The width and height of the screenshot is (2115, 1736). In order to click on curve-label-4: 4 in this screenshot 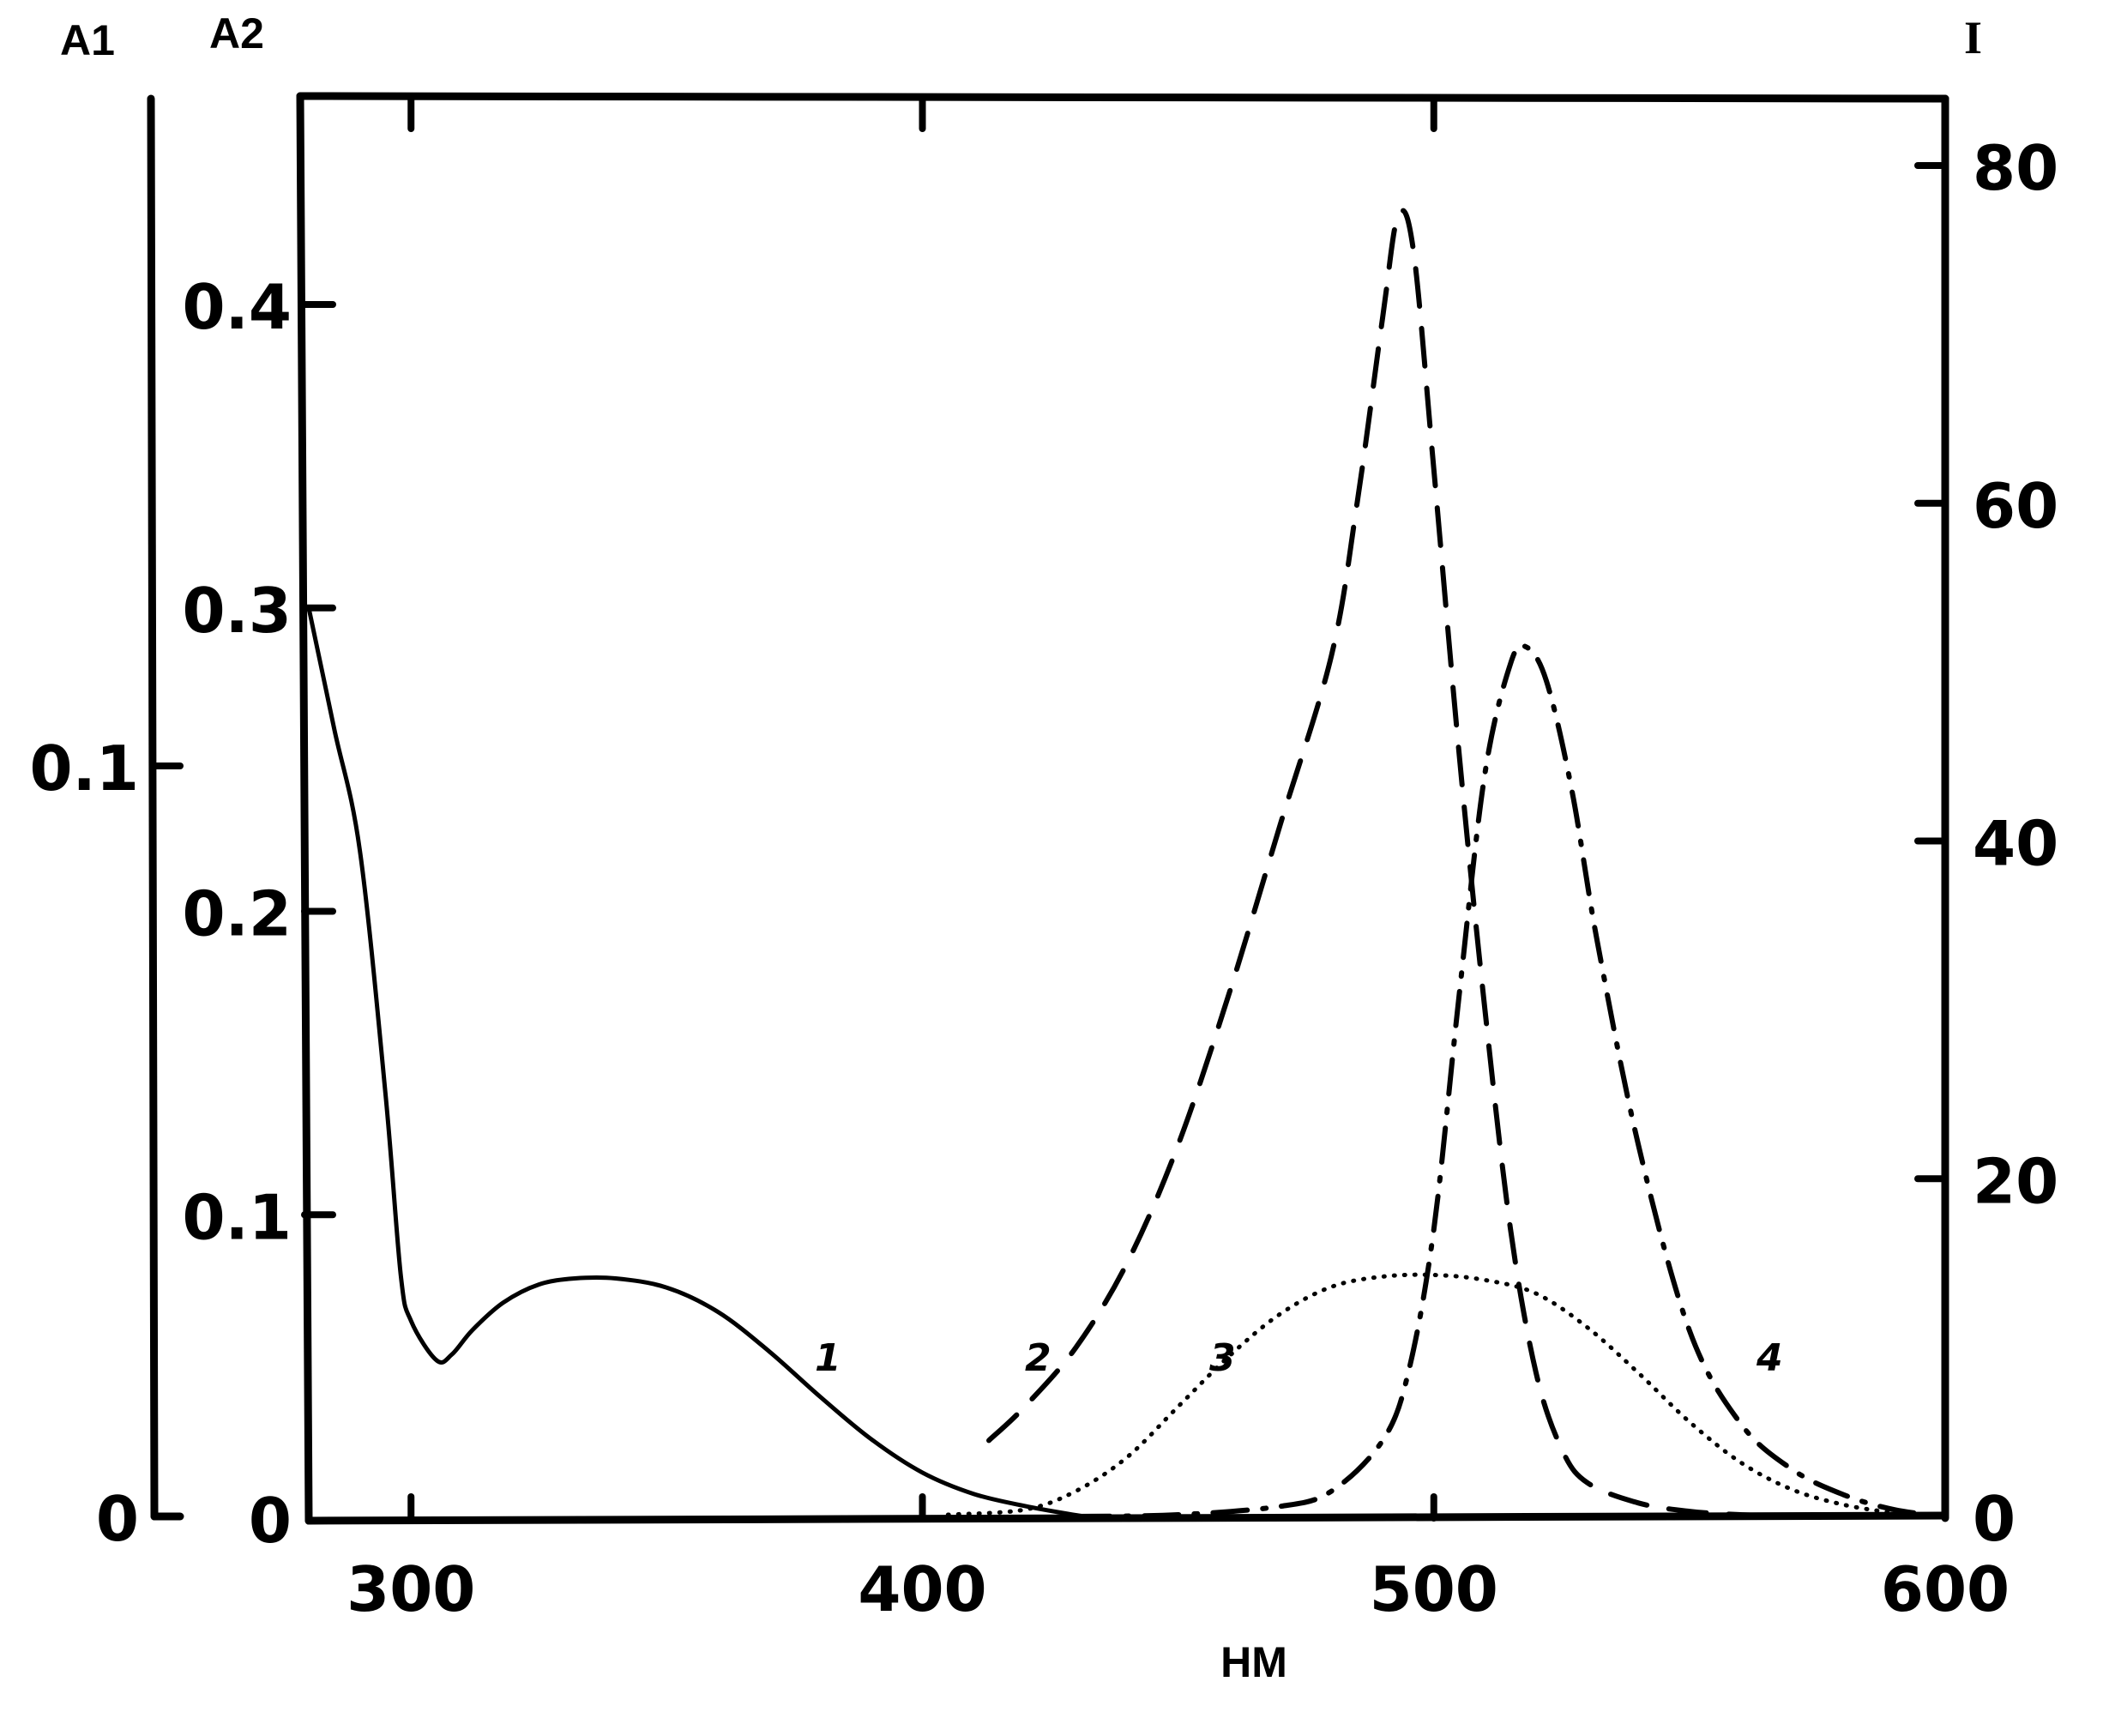, I will do `click(1769, 1358)`.